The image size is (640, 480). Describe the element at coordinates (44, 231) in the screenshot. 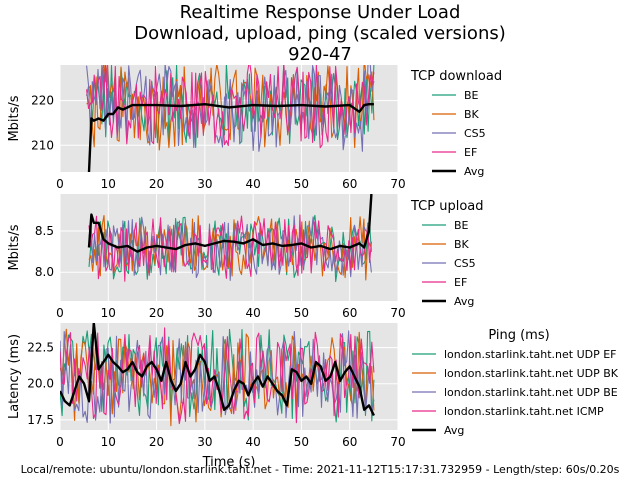

I see `y-tick-label: 8.5` at that location.